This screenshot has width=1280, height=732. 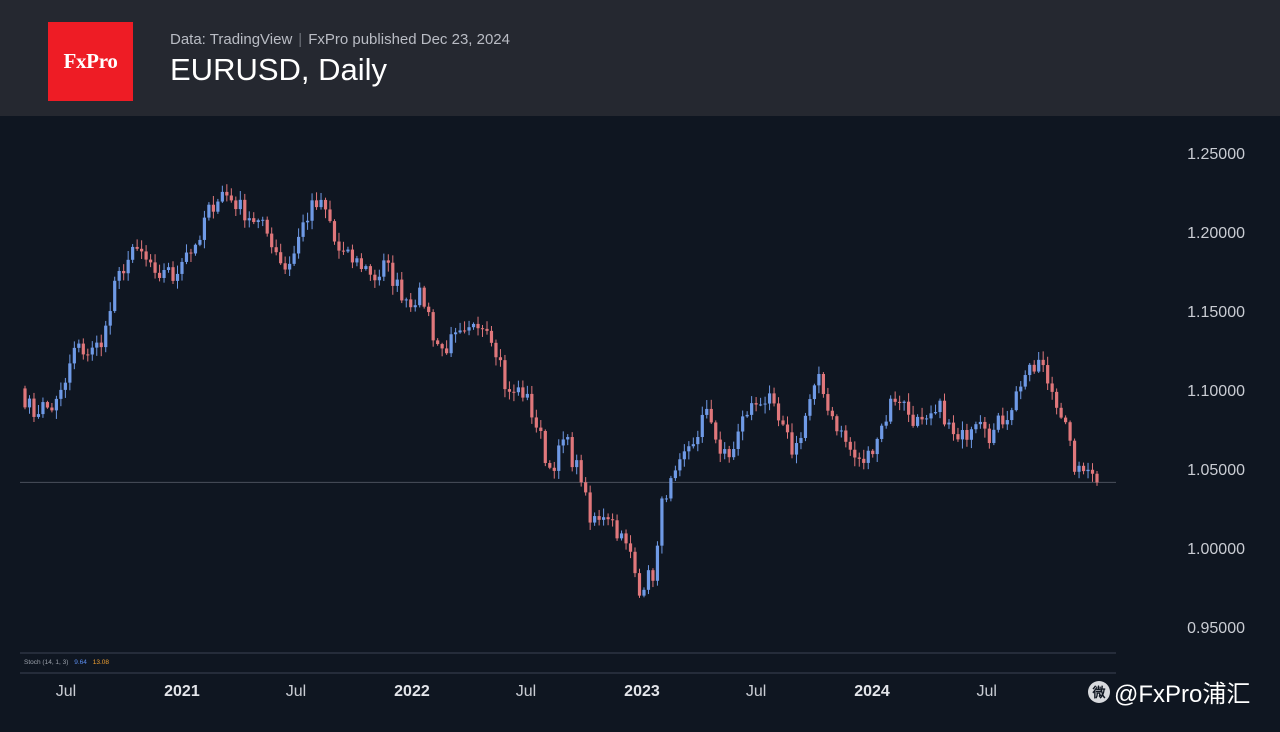 I want to click on time-axis: Jul 2021 Jul 2022 Jul 2023 Jul 2024 Jul, so click(x=526, y=691).